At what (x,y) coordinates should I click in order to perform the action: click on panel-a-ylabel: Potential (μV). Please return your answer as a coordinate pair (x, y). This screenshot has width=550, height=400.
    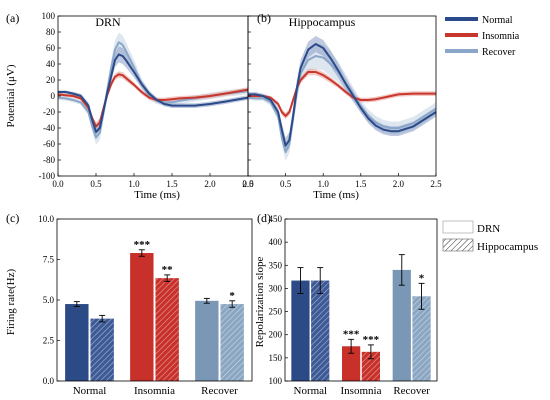
    Looking at the image, I should click on (11, 95).